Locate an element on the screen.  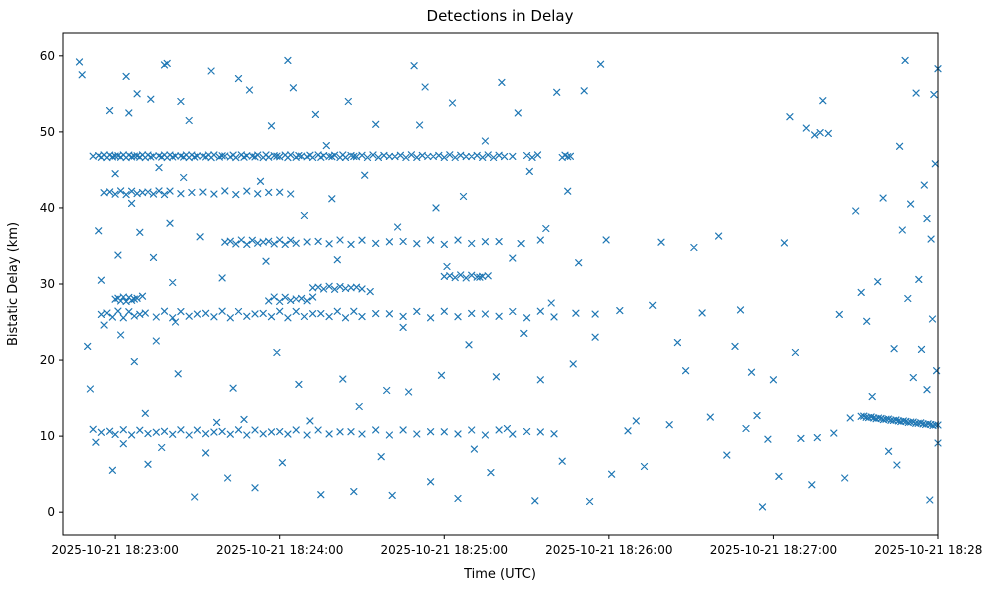
x-tick-label: 2025-10-21 18:23:00 is located at coordinates (114, 550).